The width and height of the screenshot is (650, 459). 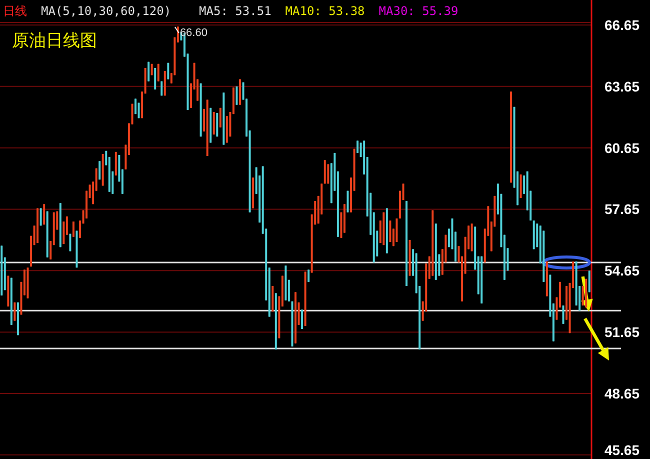 I want to click on y-tick-label: 63.65, so click(x=622, y=86).